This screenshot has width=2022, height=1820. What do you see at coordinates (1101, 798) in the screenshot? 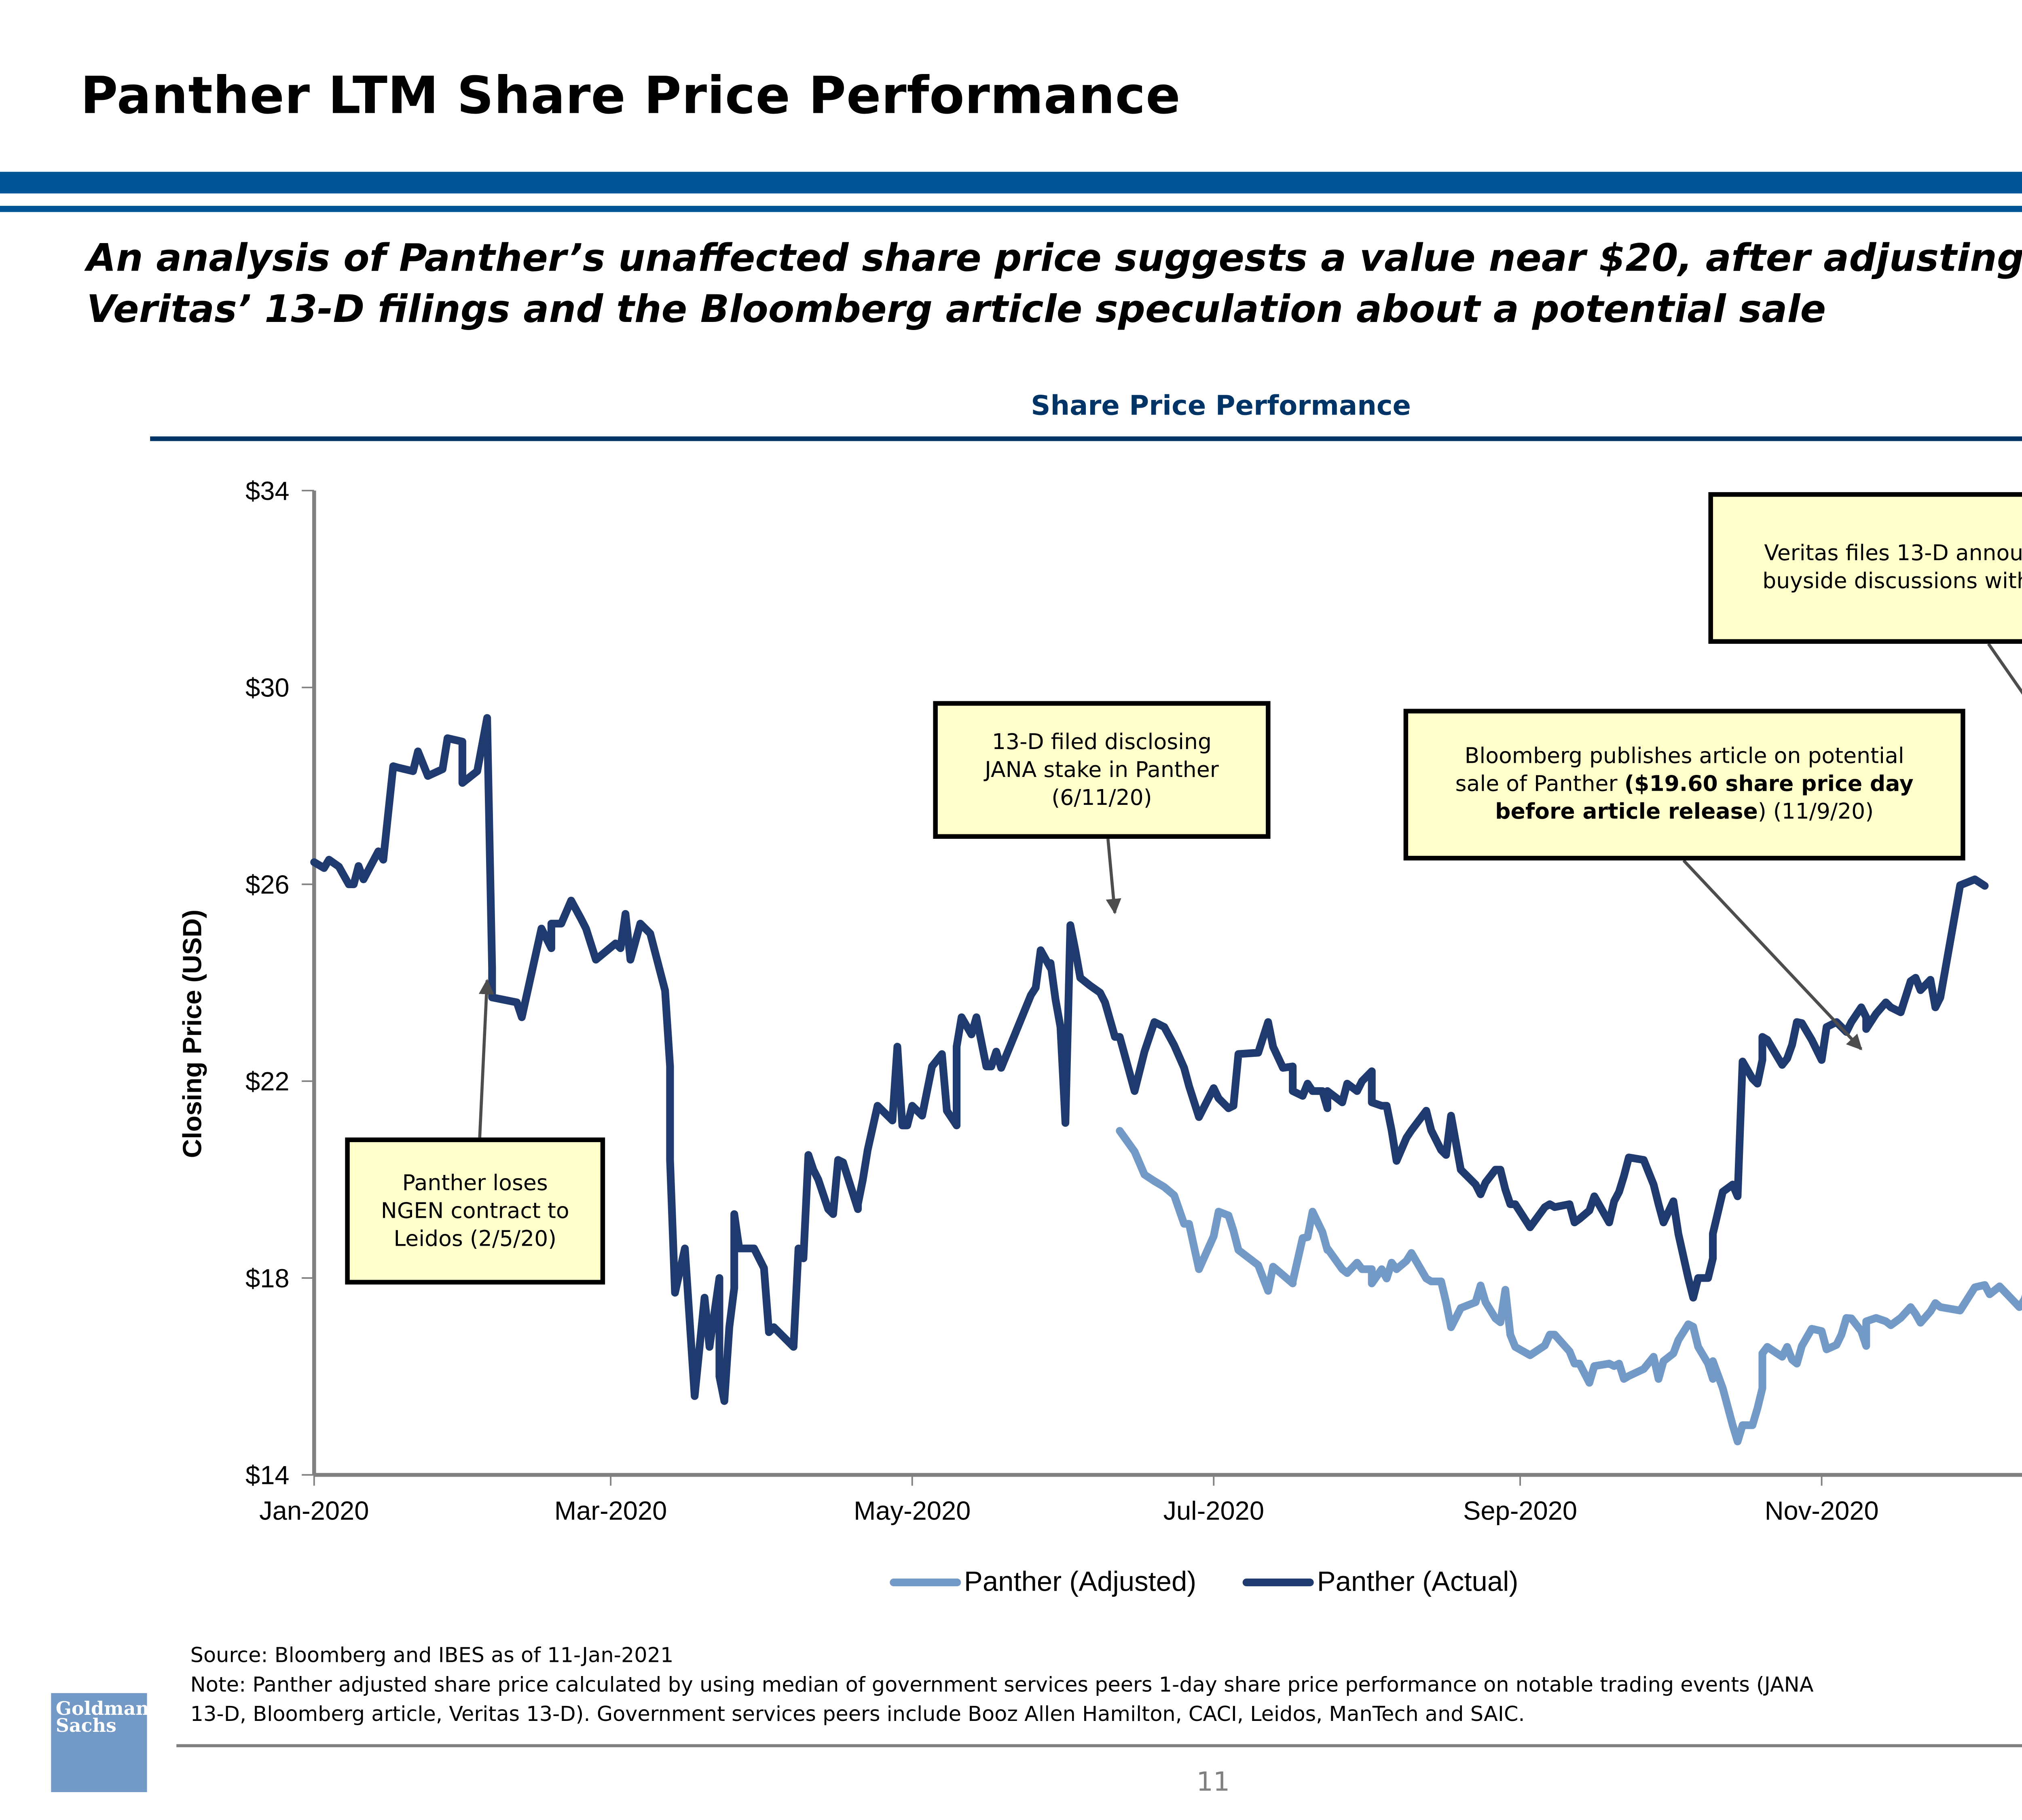
I see `callout-jana-line: (6/11/20)` at bounding box center [1101, 798].